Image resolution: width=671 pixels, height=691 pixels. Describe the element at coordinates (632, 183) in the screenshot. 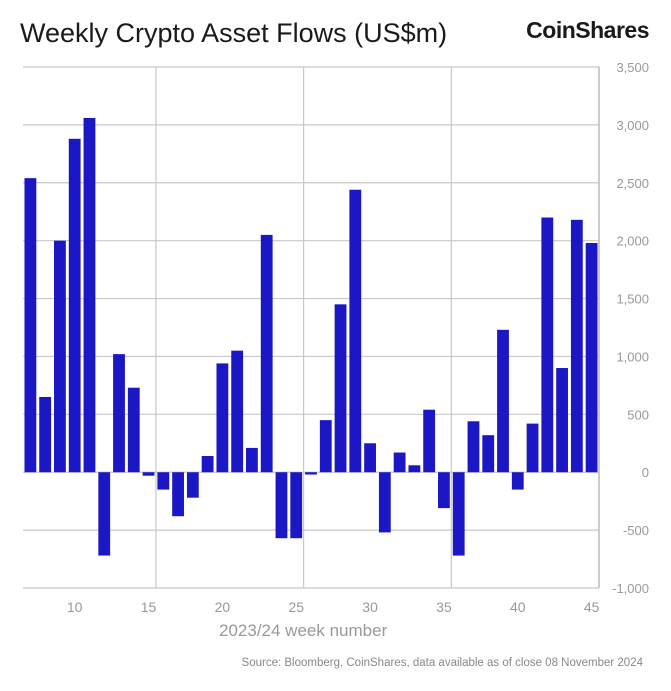

I see `y-tick-label: 2,500` at that location.